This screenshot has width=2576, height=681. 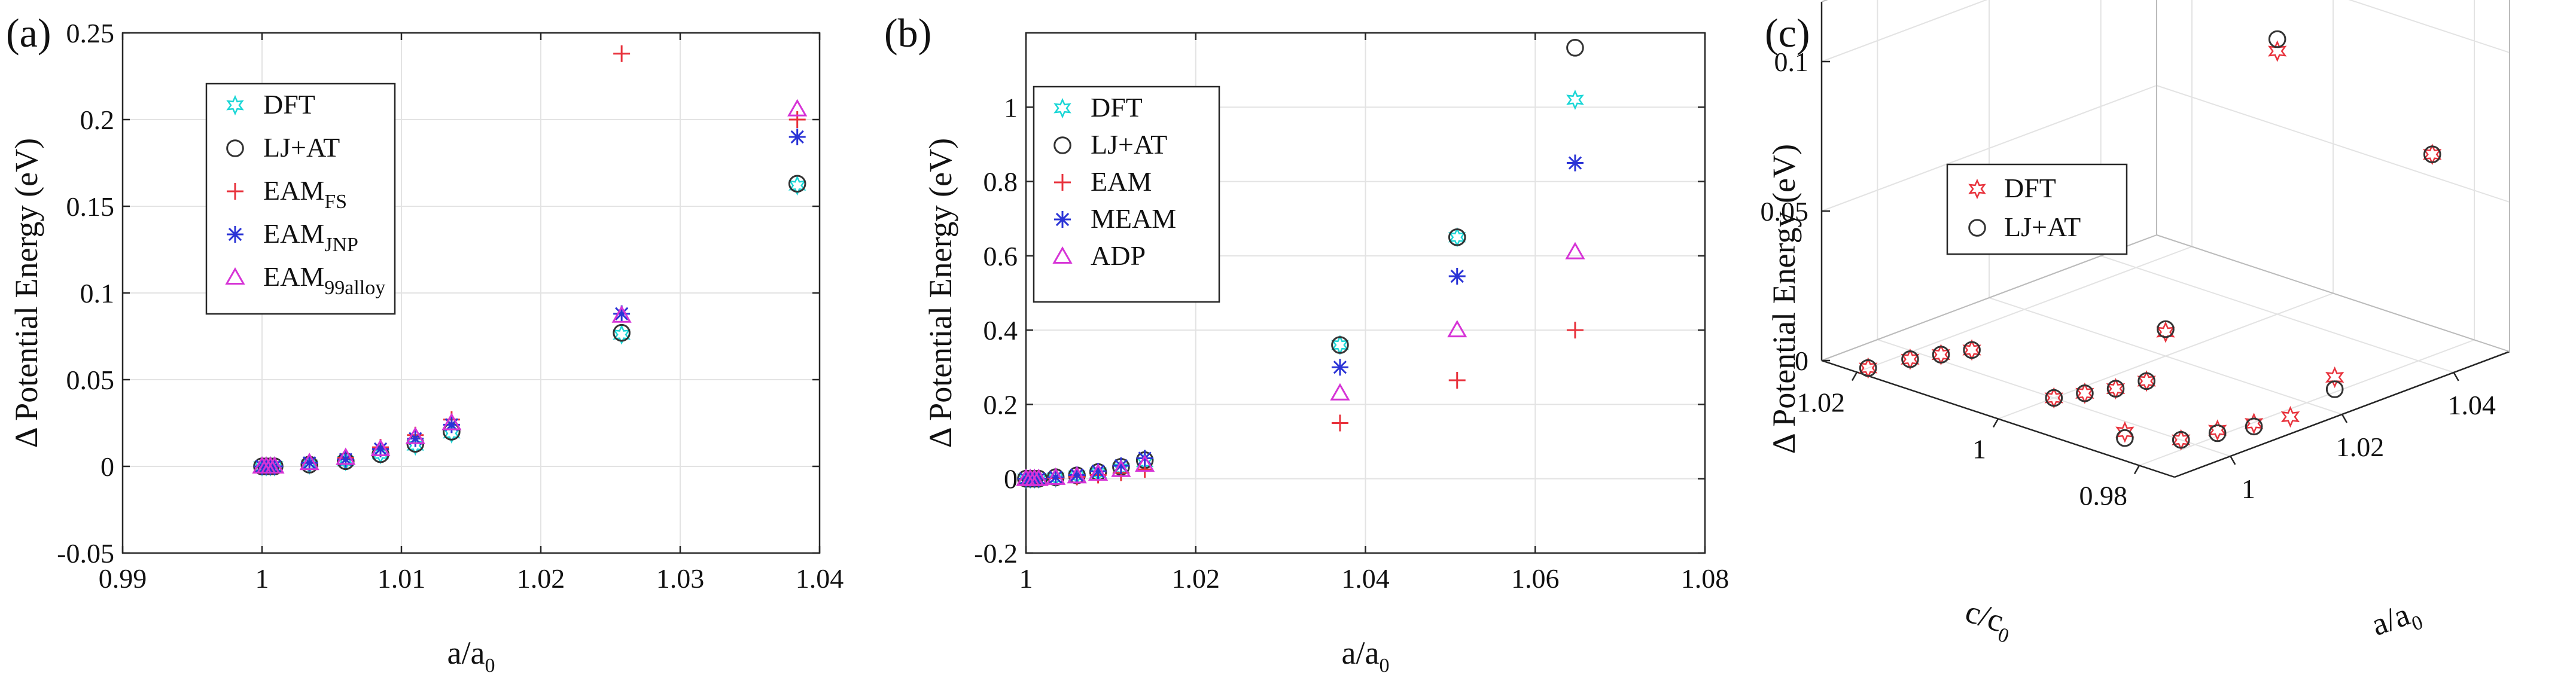 What do you see at coordinates (1705, 578) in the screenshot?
I see `x-tick-label: 1.08` at bounding box center [1705, 578].